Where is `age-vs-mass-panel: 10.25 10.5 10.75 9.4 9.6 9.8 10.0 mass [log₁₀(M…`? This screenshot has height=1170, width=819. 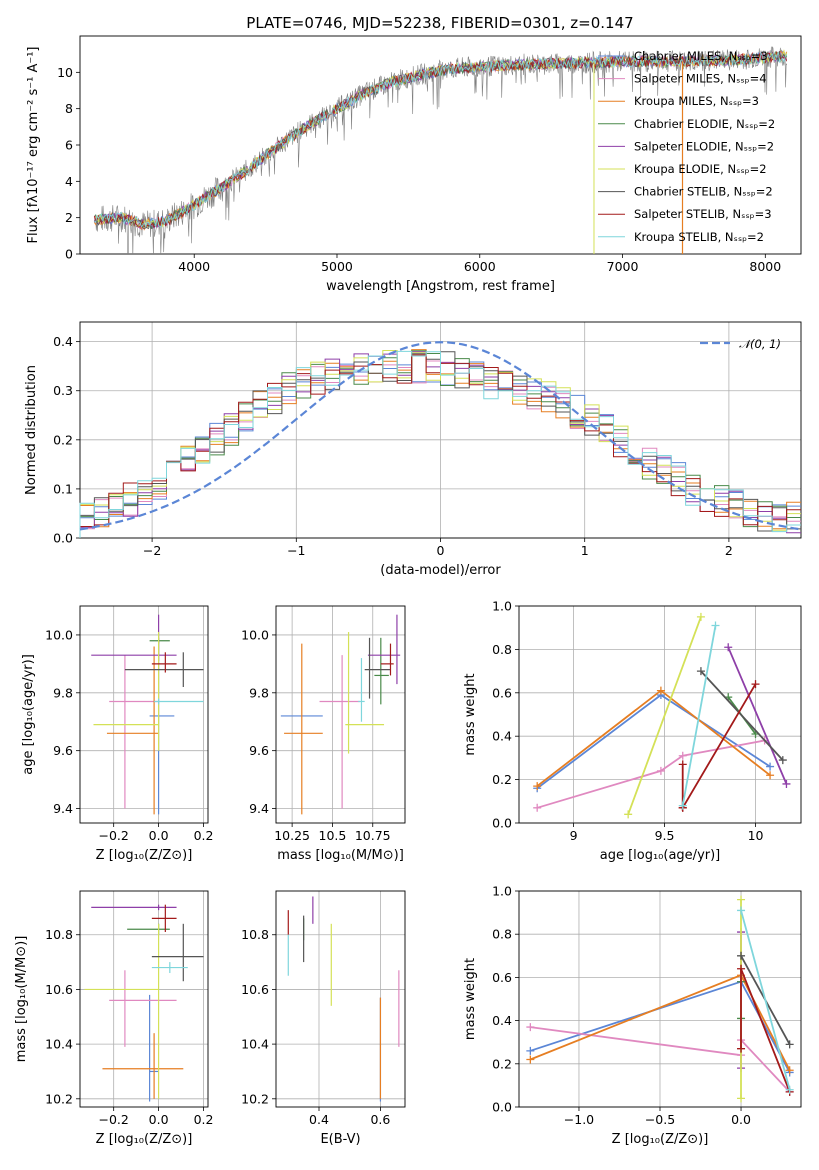
age-vs-mass-panel: 10.25 10.5 10.75 9.4 9.6 9.8 10.0 mass [log₁₀(M… is located at coordinates (323, 734).